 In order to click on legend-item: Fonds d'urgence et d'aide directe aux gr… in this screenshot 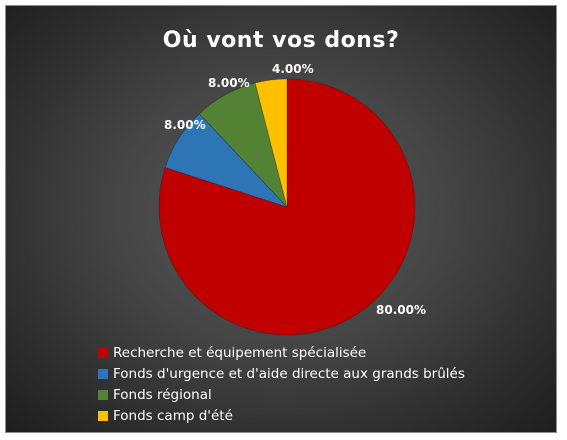, I will do `click(281, 373)`.